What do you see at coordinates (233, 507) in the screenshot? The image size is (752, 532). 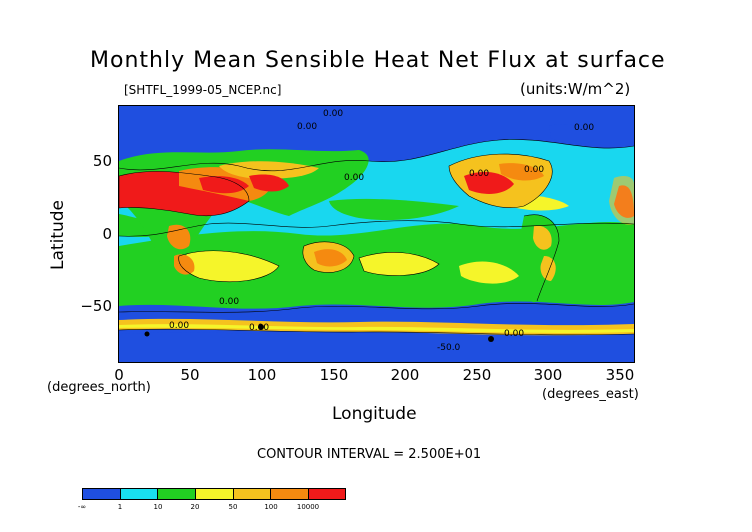 I see `colorbar-label: 50` at bounding box center [233, 507].